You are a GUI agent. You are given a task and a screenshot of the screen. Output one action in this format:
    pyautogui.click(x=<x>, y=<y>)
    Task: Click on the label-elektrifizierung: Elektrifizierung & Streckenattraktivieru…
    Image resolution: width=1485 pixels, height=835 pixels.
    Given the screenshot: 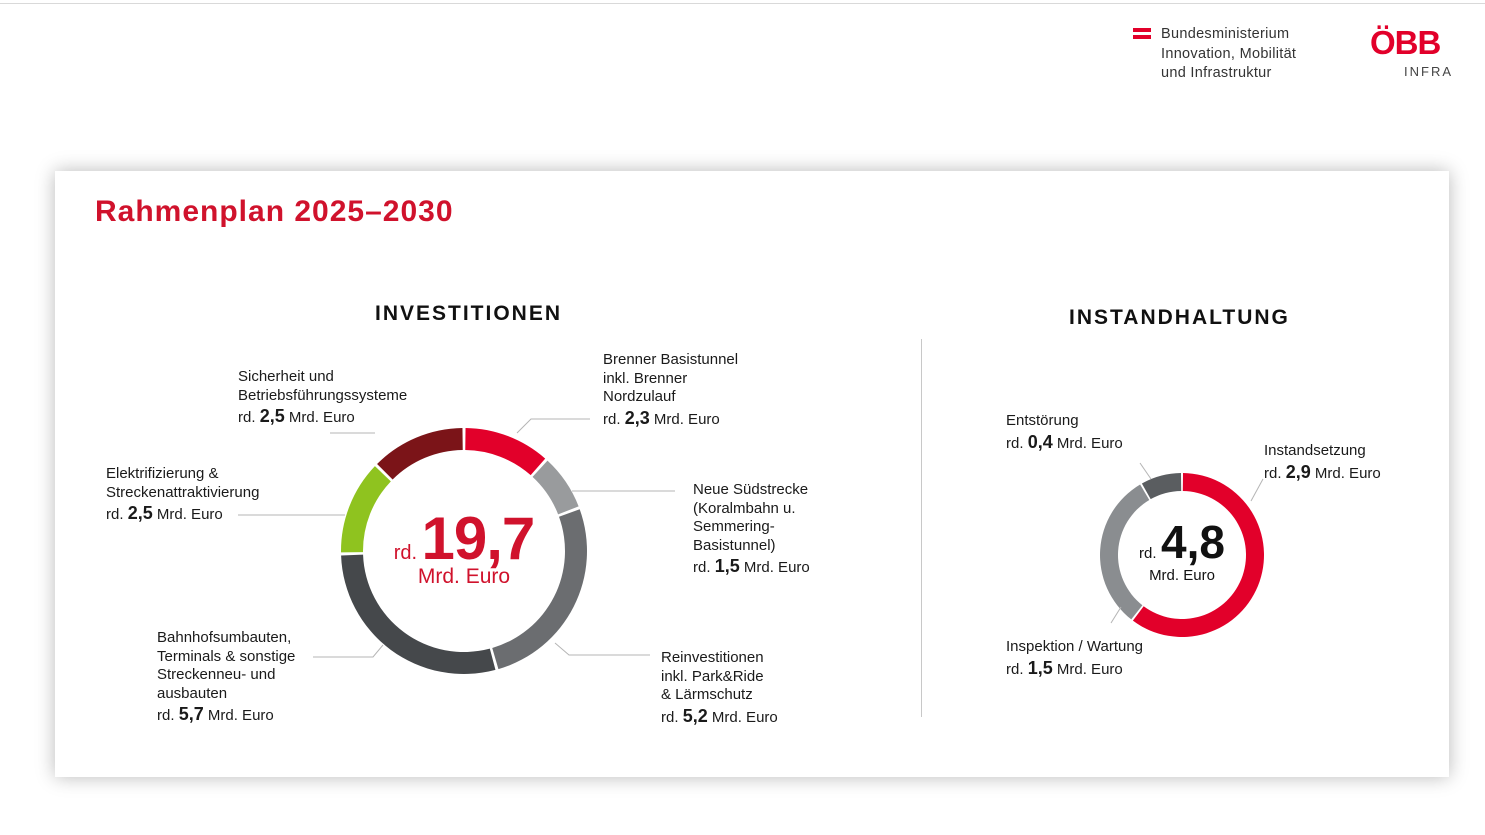 What is the action you would take?
    pyautogui.click(x=183, y=494)
    